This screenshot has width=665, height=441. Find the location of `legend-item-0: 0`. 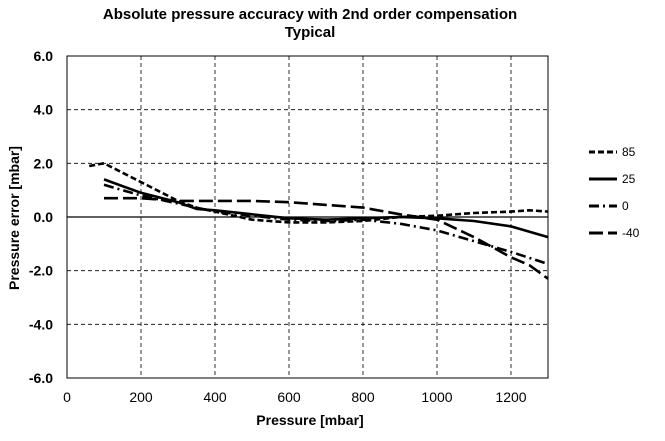

legend-item-0: 0 is located at coordinates (623, 205).